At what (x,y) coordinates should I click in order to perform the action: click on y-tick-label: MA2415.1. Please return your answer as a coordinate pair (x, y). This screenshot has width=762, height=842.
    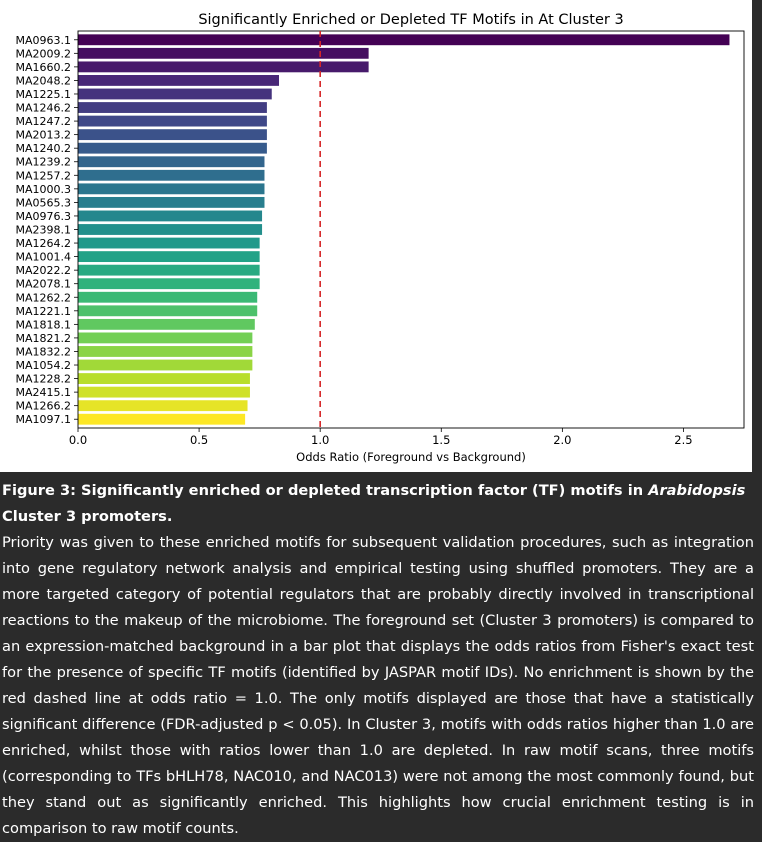
    Looking at the image, I should click on (43, 392).